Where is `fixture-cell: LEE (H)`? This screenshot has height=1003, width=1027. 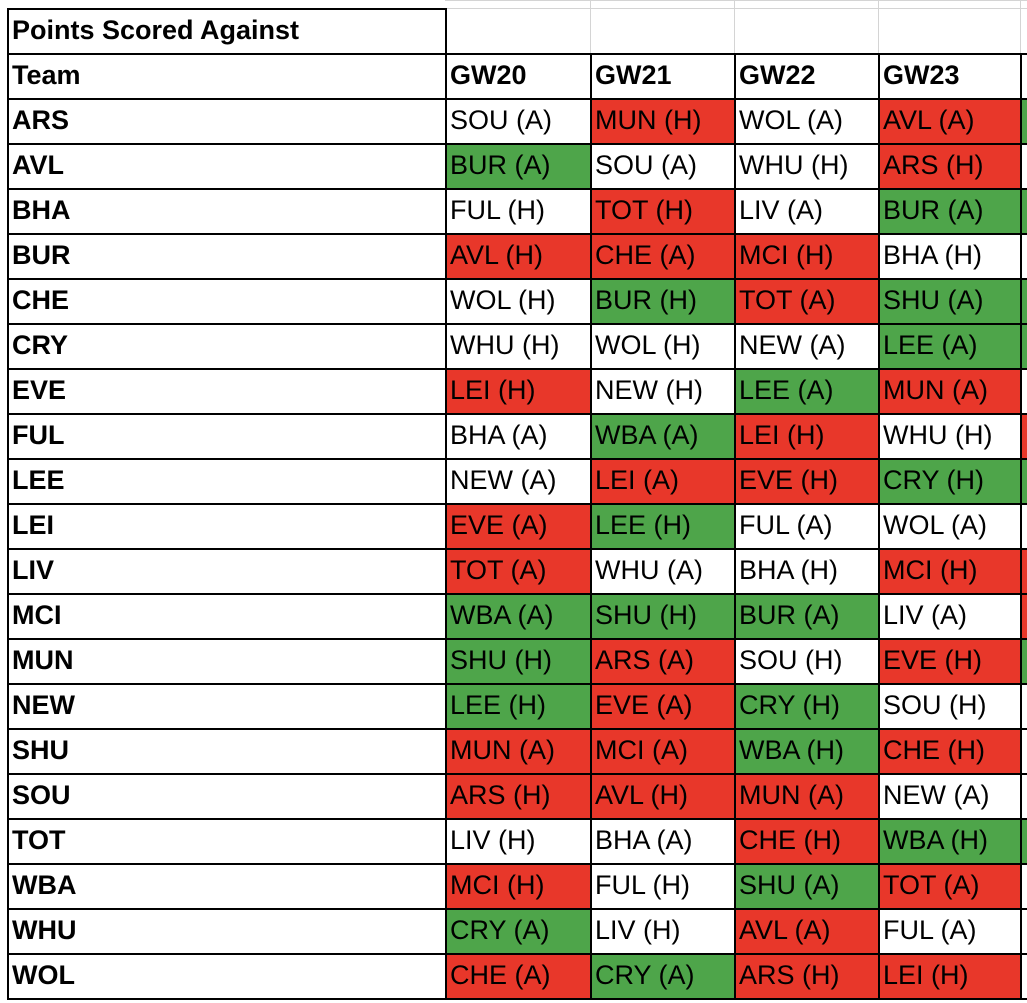 fixture-cell: LEE (H) is located at coordinates (517, 705).